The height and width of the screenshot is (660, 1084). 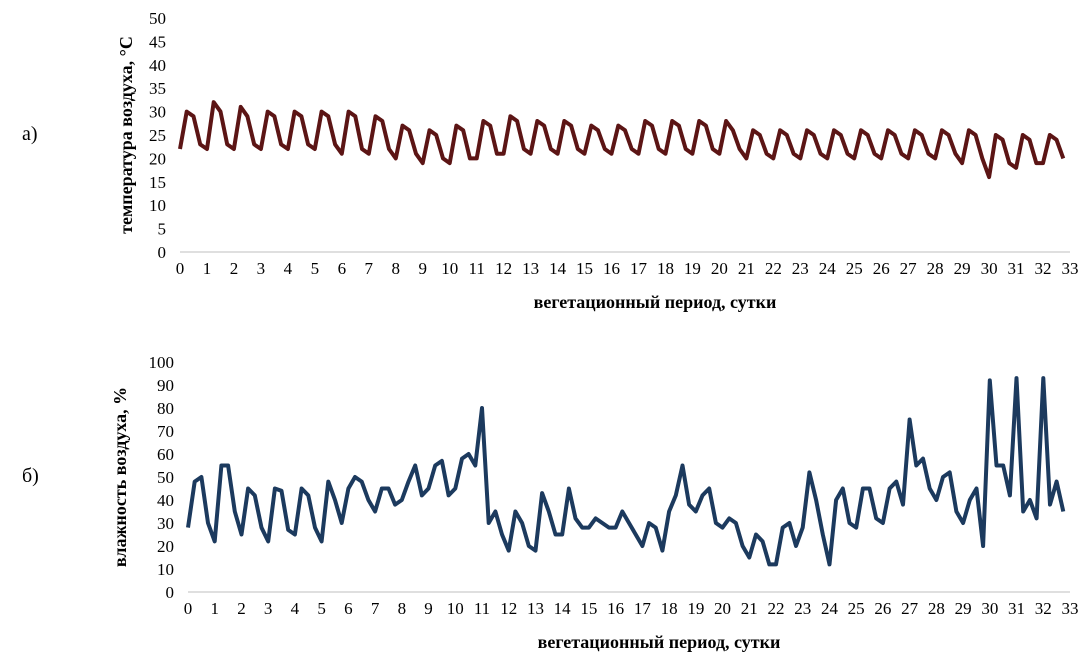 I want to click on y-tick-label: 70, so click(x=165, y=431).